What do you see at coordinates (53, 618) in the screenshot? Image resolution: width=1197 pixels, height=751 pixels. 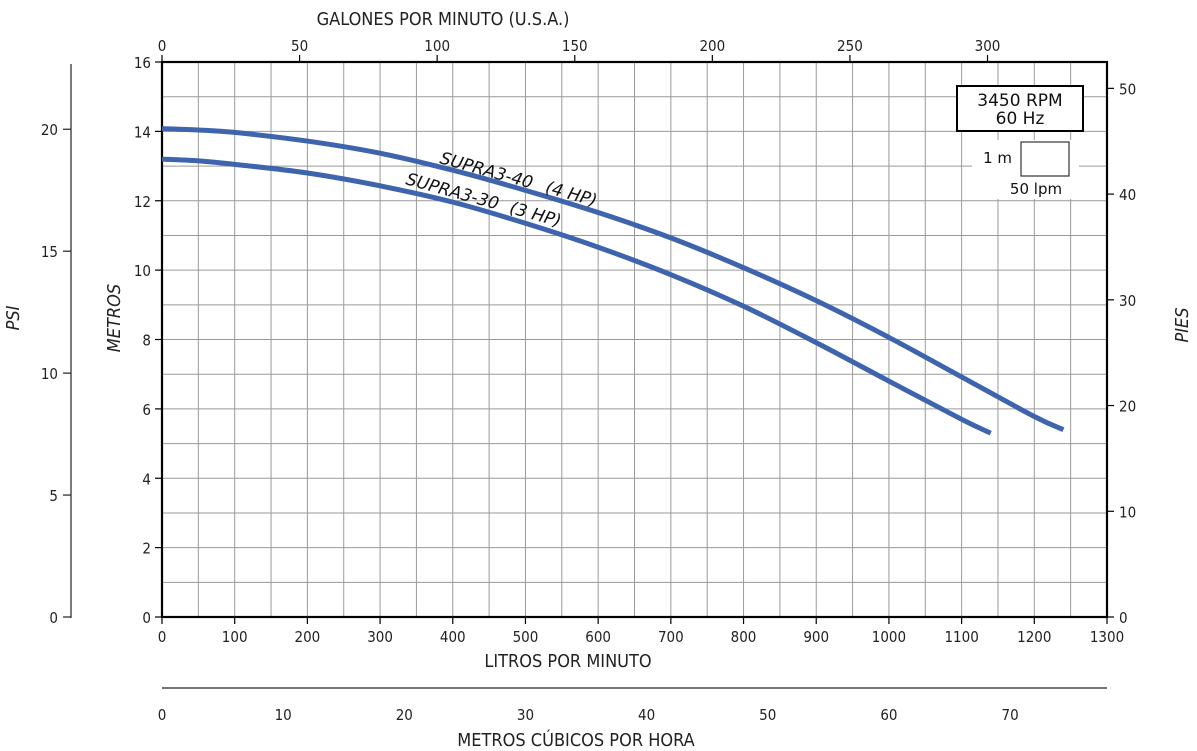 I see `y-psi-tick-label: 0` at bounding box center [53, 618].